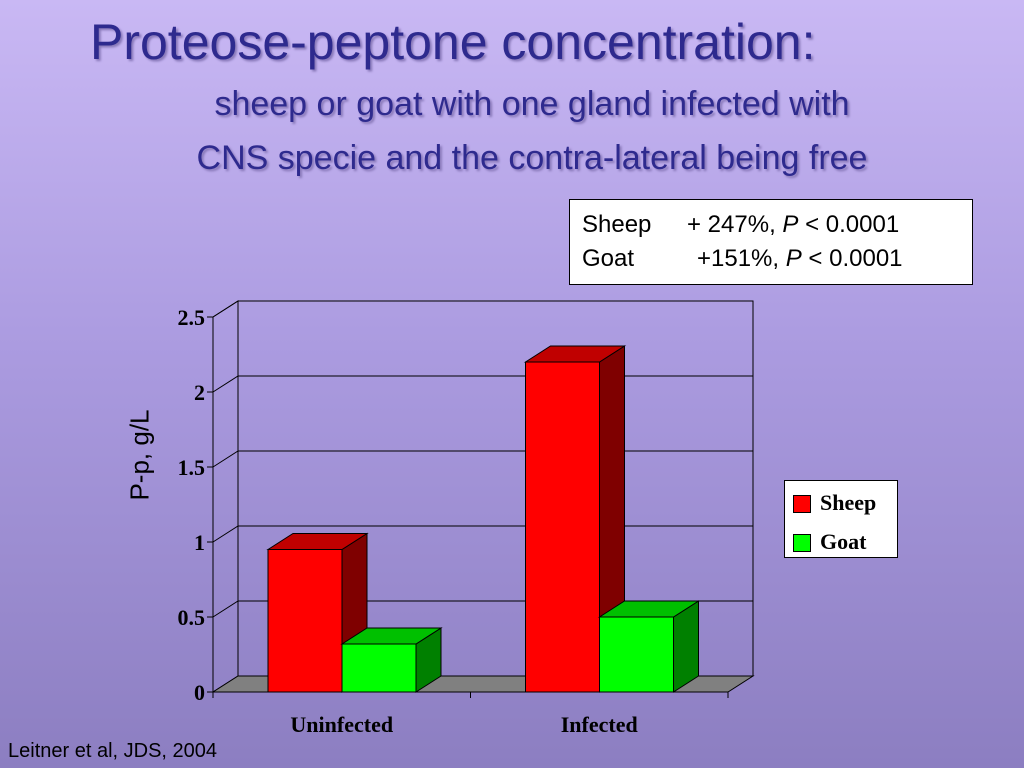  I want to click on y-tick-label: 2.5, so click(192, 317).